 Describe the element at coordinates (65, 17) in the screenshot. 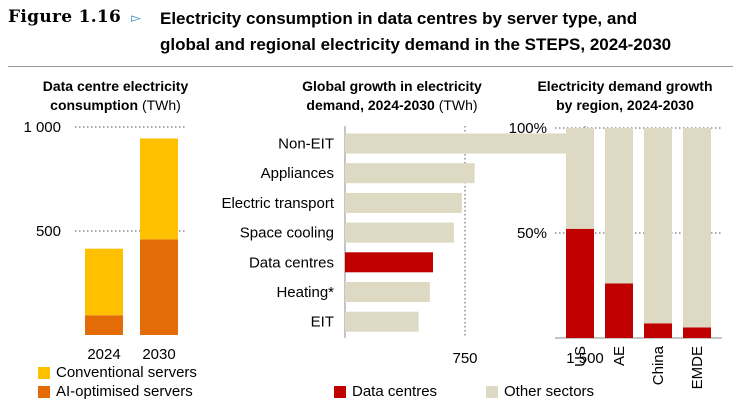

I see `figure-label: Figure 1.16` at that location.